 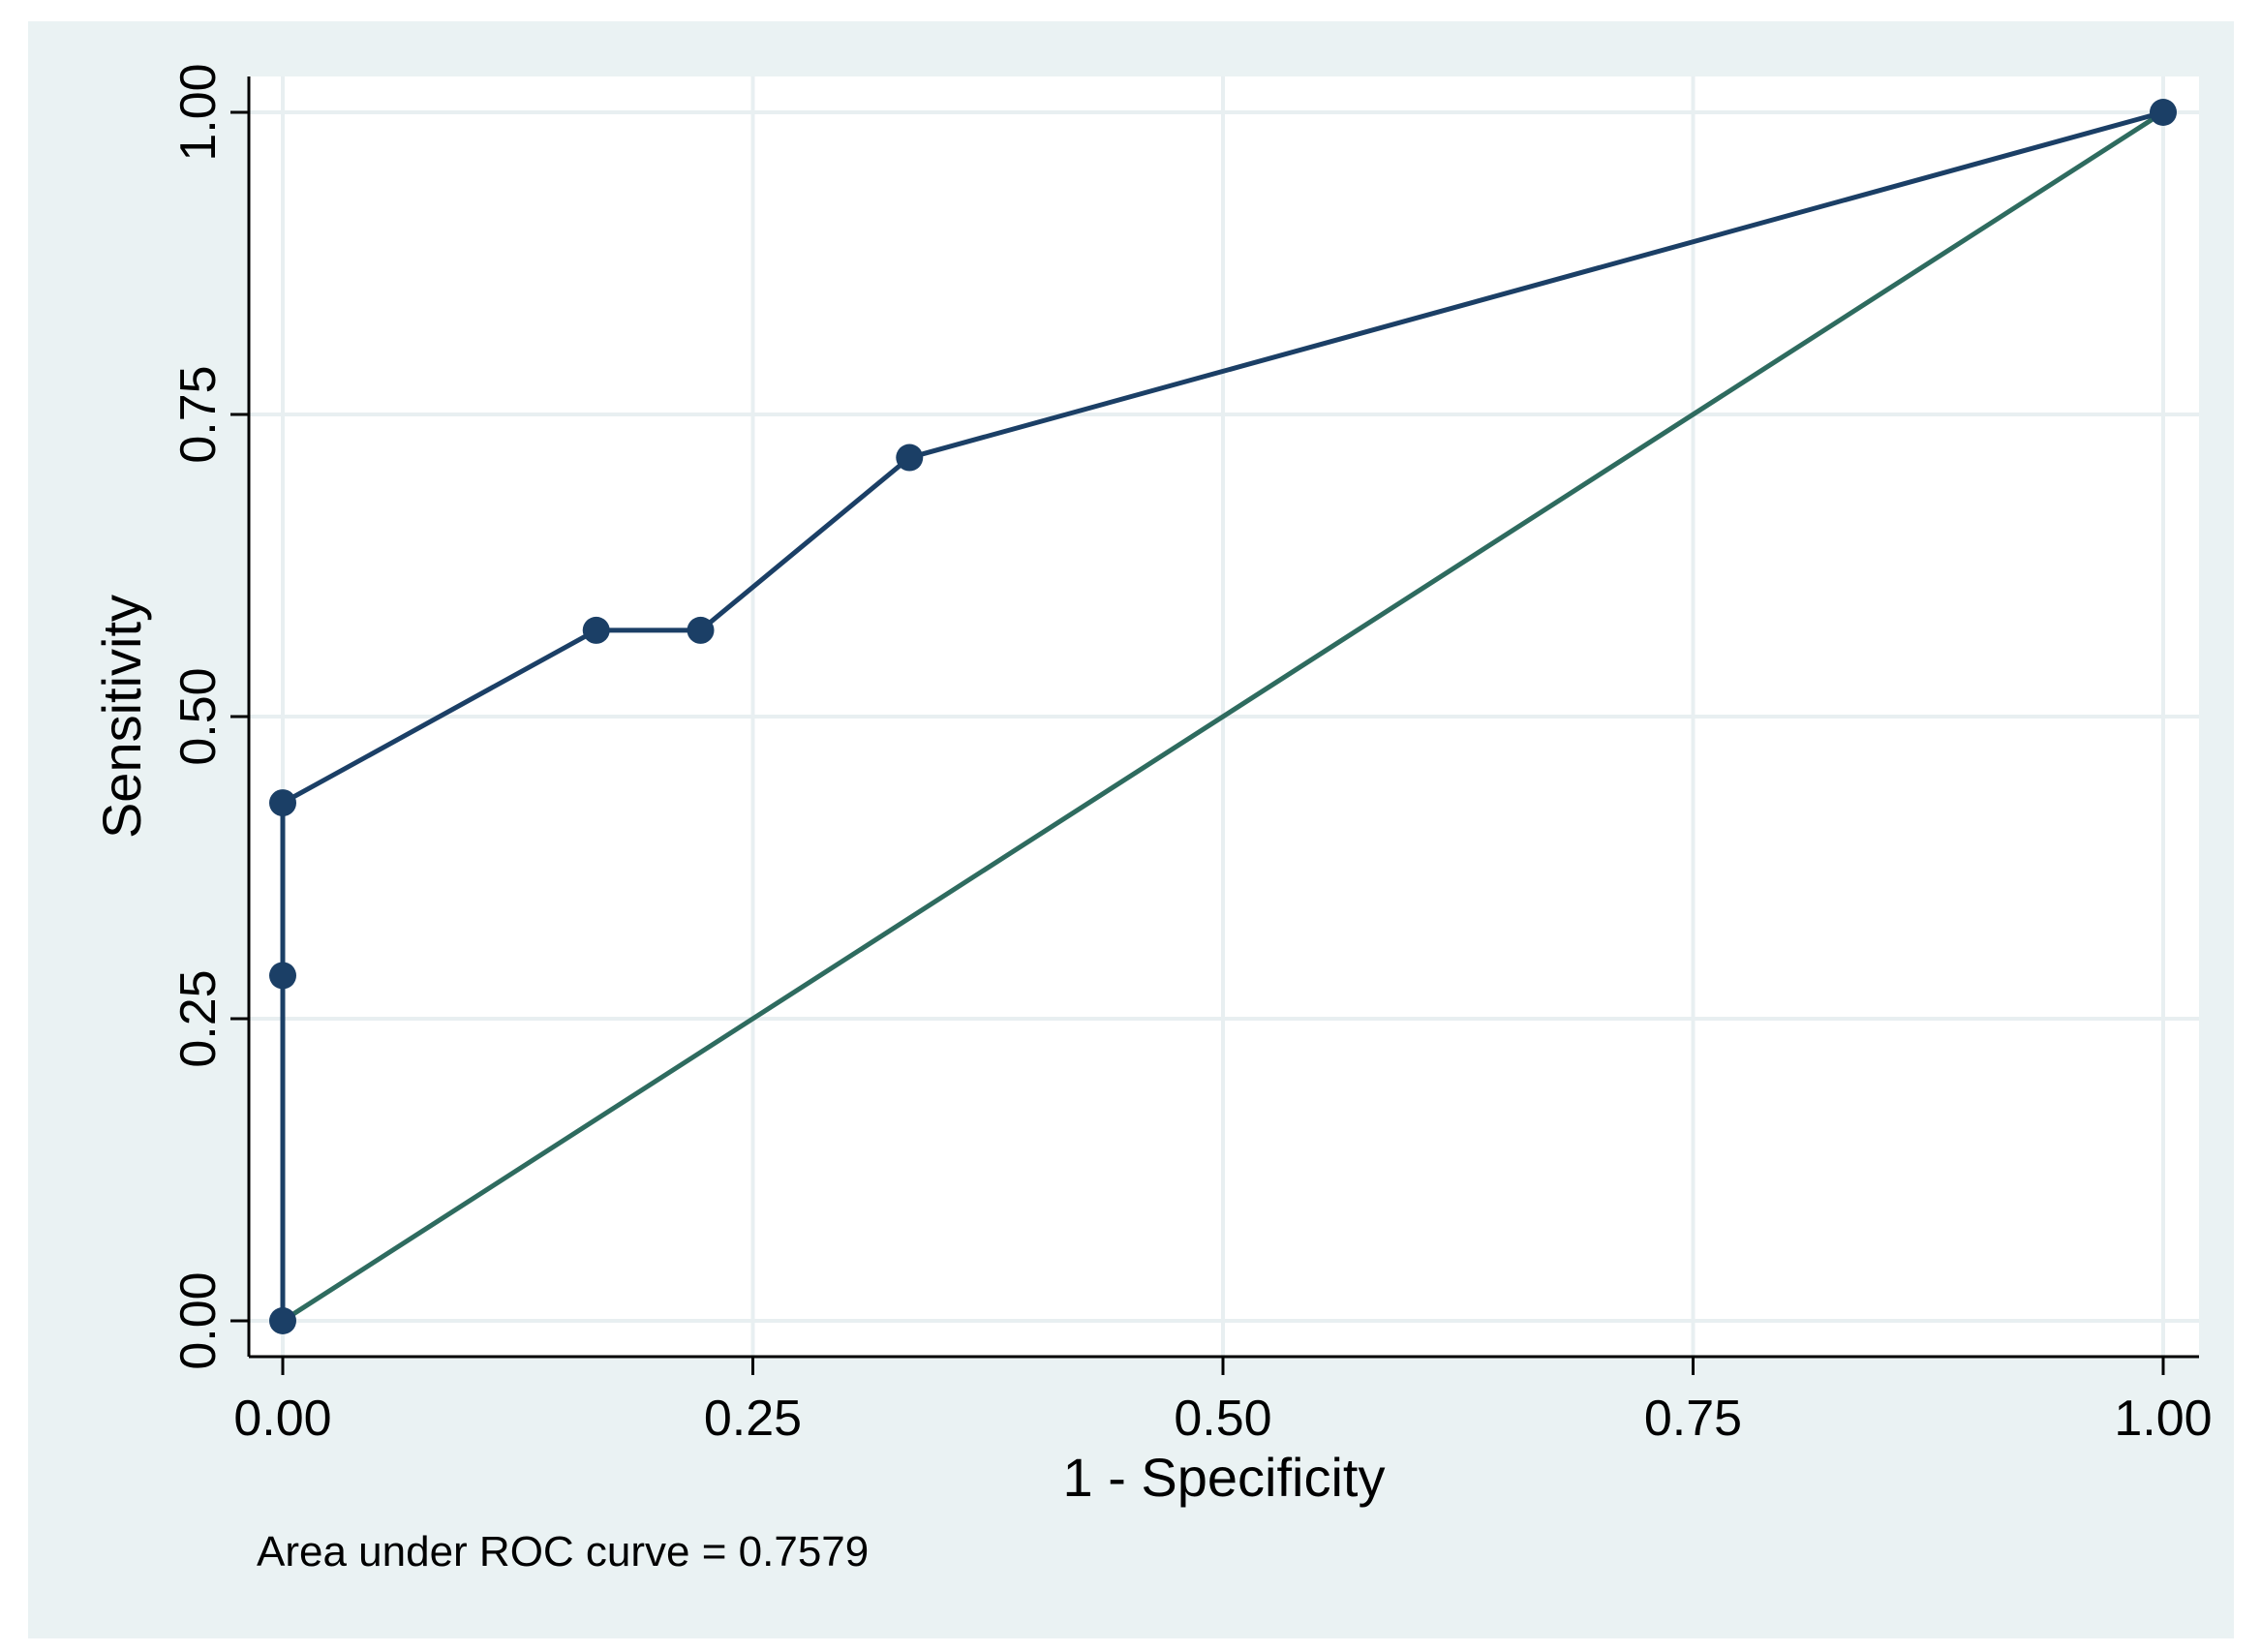 What do you see at coordinates (1222, 1419) in the screenshot?
I see `x-tick-label: 0.50` at bounding box center [1222, 1419].